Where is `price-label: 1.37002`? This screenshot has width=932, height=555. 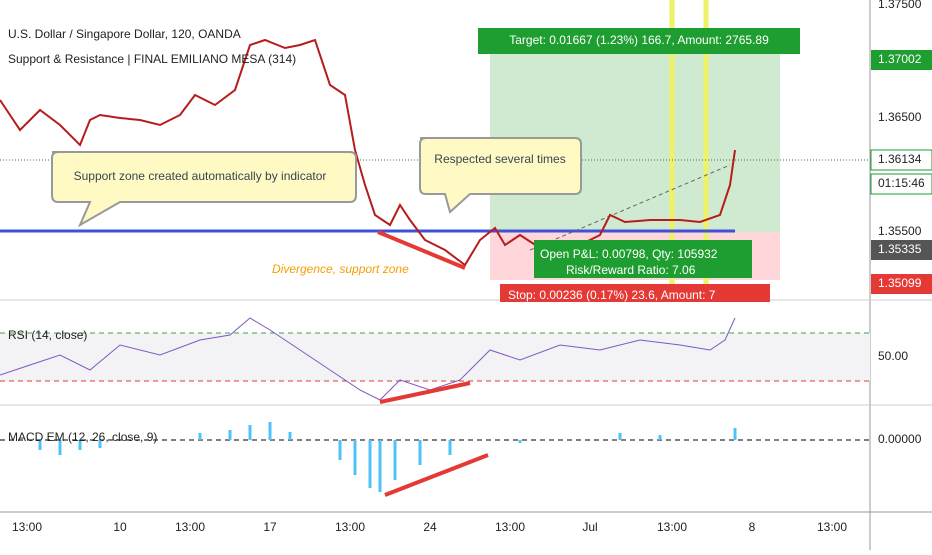
price-label: 1.37002 is located at coordinates (900, 59).